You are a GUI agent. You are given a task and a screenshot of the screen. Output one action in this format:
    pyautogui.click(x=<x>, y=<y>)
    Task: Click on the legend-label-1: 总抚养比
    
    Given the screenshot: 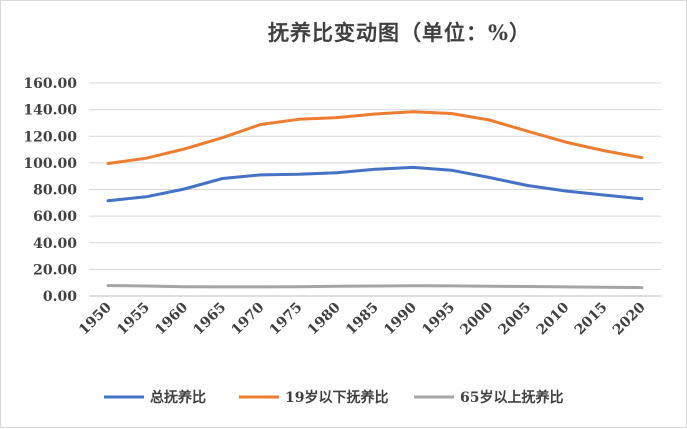 What is the action you would take?
    pyautogui.click(x=178, y=397)
    